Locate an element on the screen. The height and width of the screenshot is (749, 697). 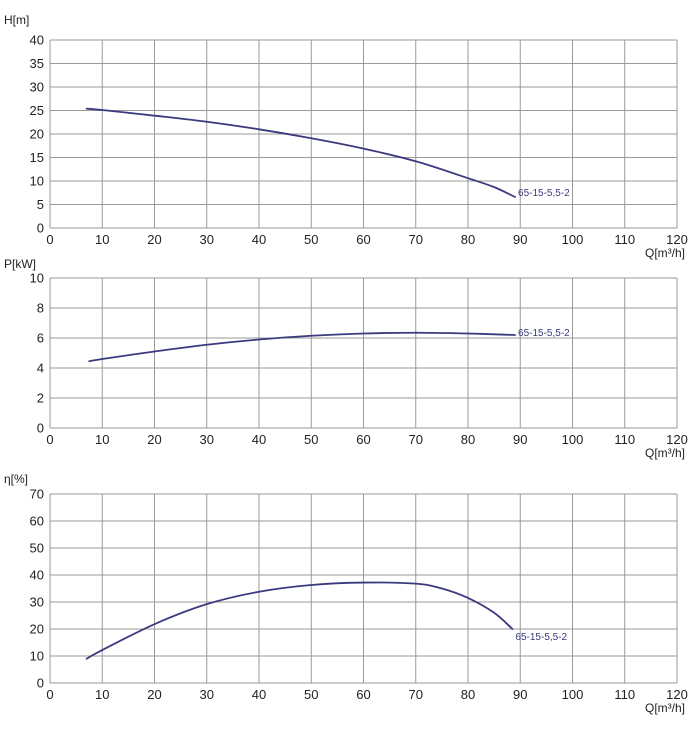
y-tick-label: 8 is located at coordinates (40, 308).